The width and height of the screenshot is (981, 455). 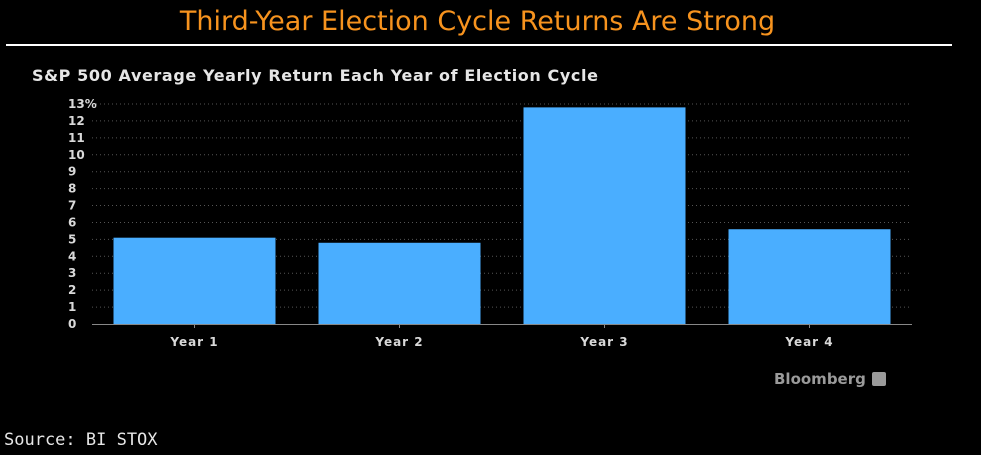 What do you see at coordinates (72, 222) in the screenshot?
I see `y-tick-label: 6` at bounding box center [72, 222].